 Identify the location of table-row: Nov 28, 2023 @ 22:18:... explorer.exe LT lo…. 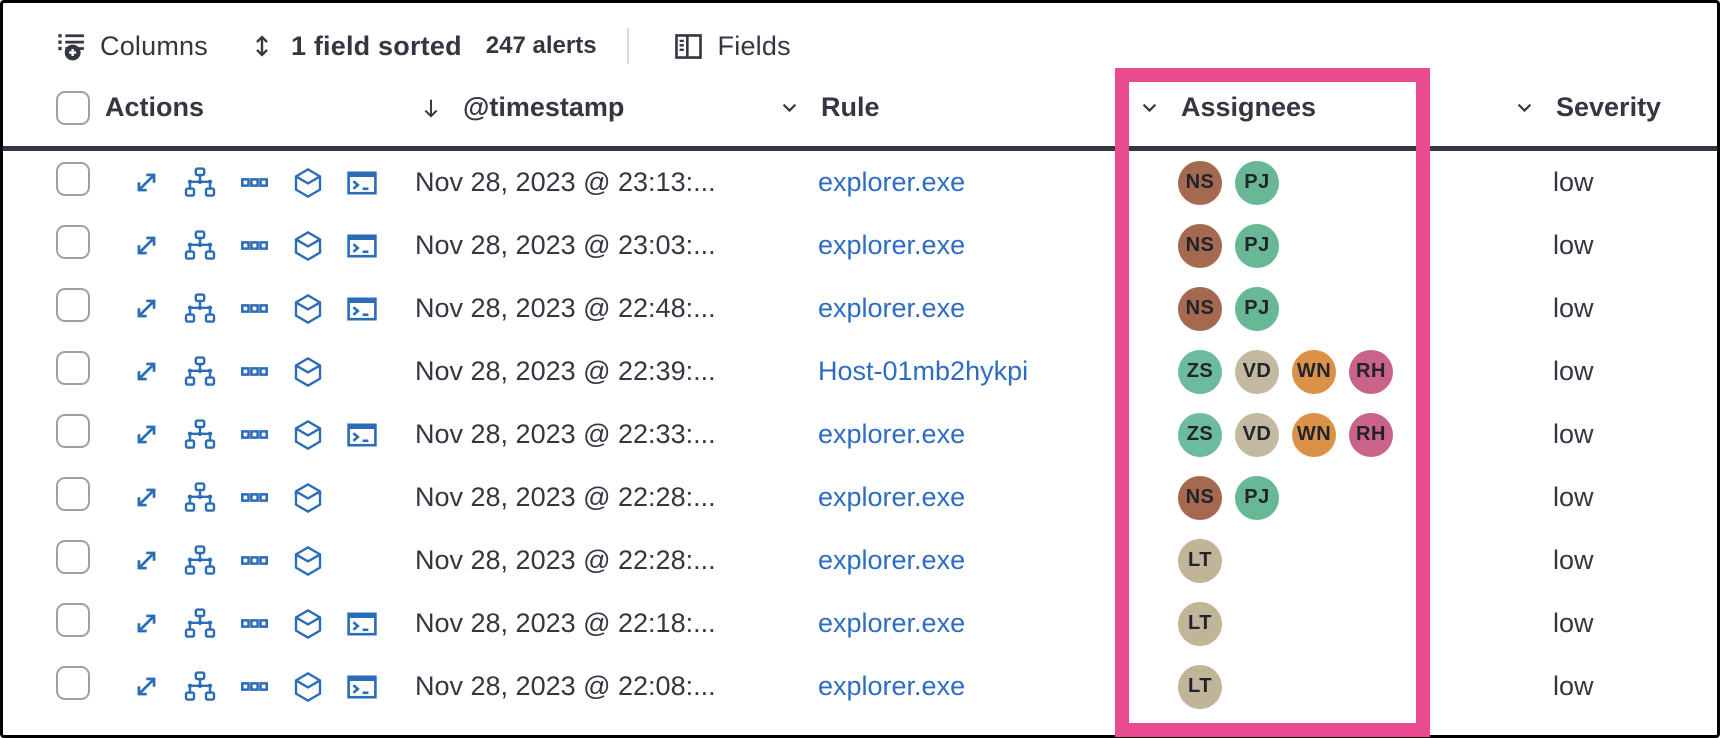
(860, 623).